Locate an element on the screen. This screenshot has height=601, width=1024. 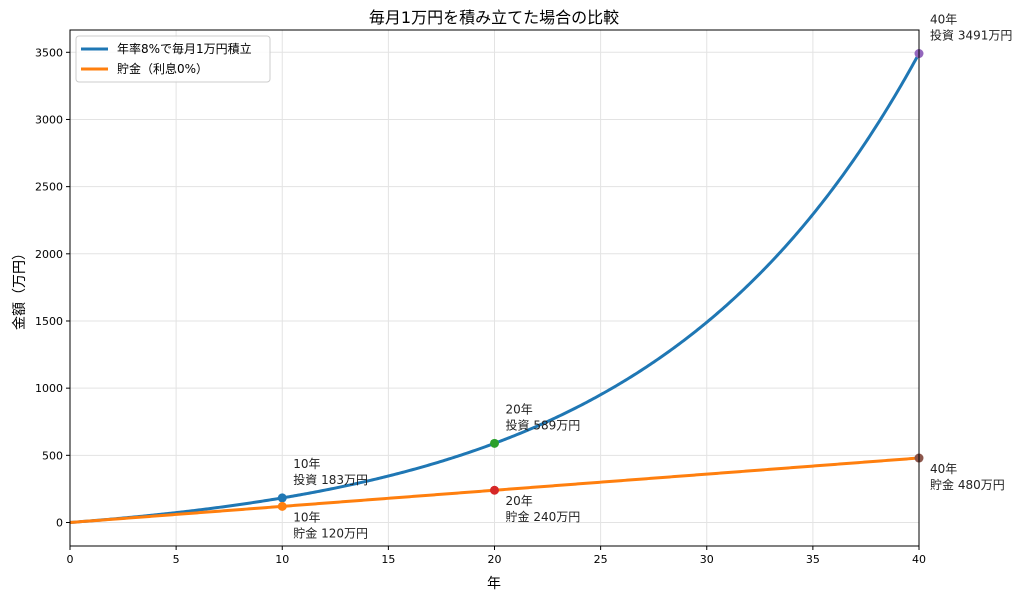
x-tick-label: 35 is located at coordinates (813, 559).